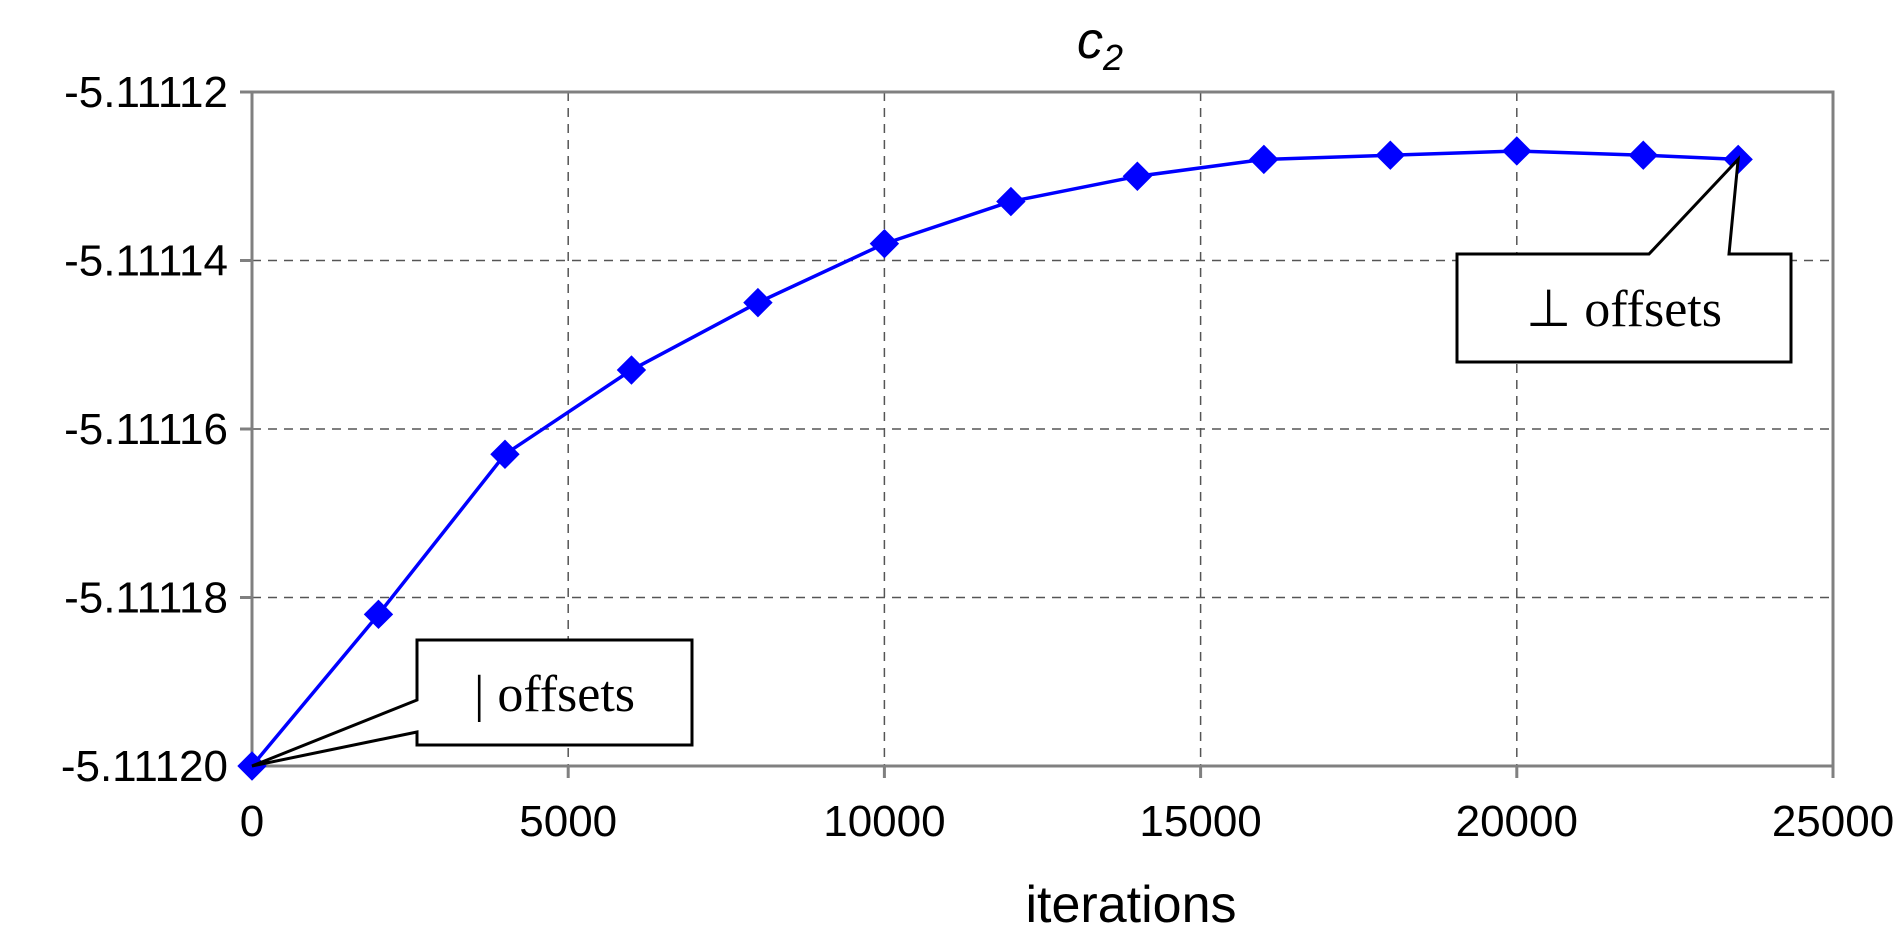 The image size is (1897, 946). I want to click on callout-label-right: ⊥ offsets, so click(1624, 309).